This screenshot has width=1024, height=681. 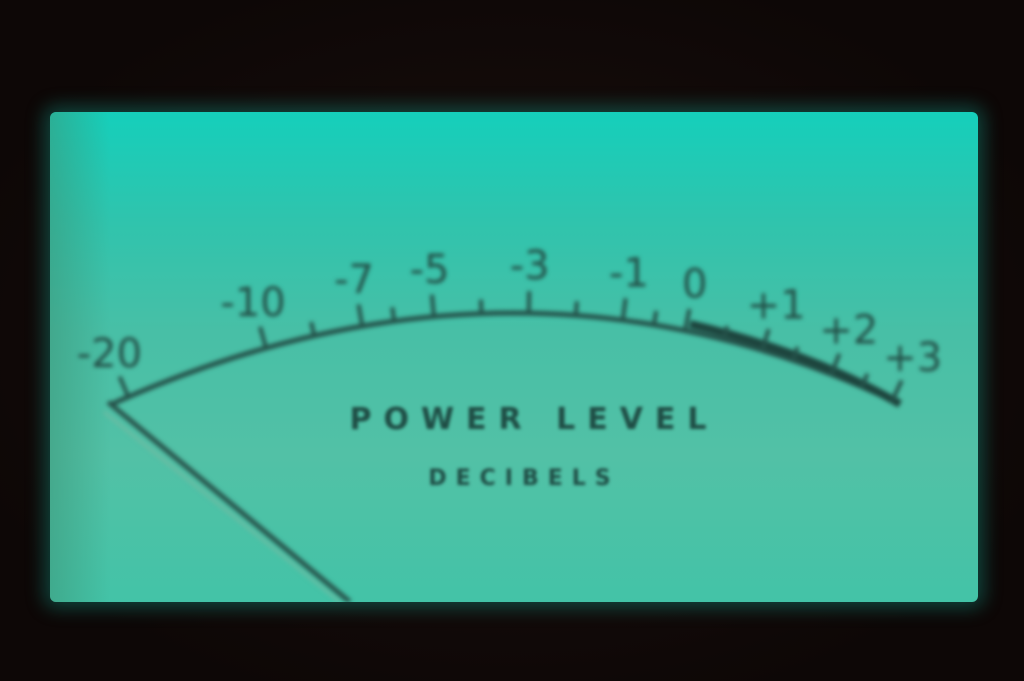 I want to click on needle-shadow, so click(x=222, y=506).